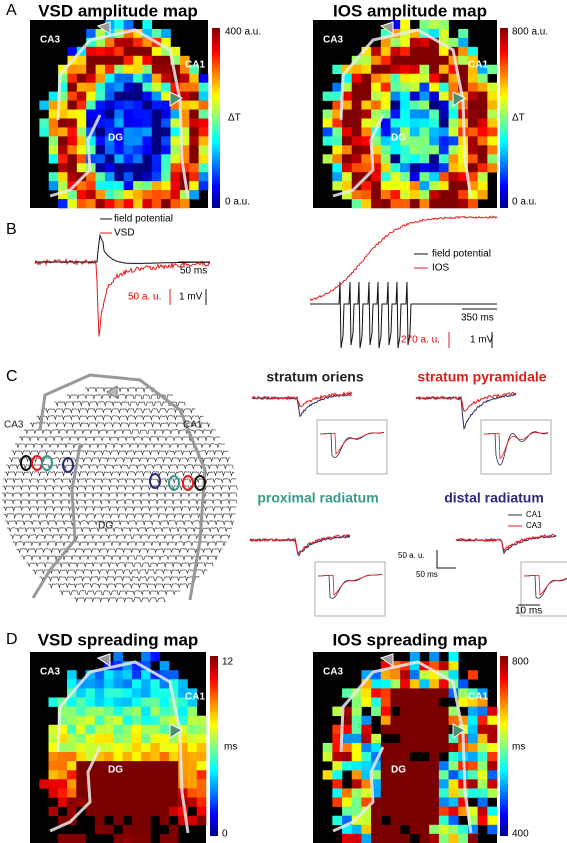 This screenshot has width=567, height=843. Describe the element at coordinates (494, 498) in the screenshot. I see `subpanel-title: distal radiatum` at that location.